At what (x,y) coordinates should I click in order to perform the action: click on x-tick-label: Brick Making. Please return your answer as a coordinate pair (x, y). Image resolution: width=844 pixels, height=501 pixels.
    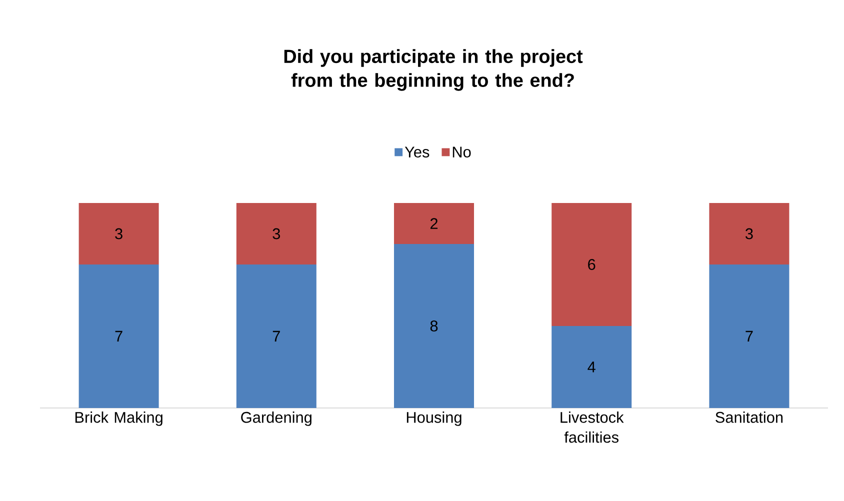
    Looking at the image, I should click on (118, 419).